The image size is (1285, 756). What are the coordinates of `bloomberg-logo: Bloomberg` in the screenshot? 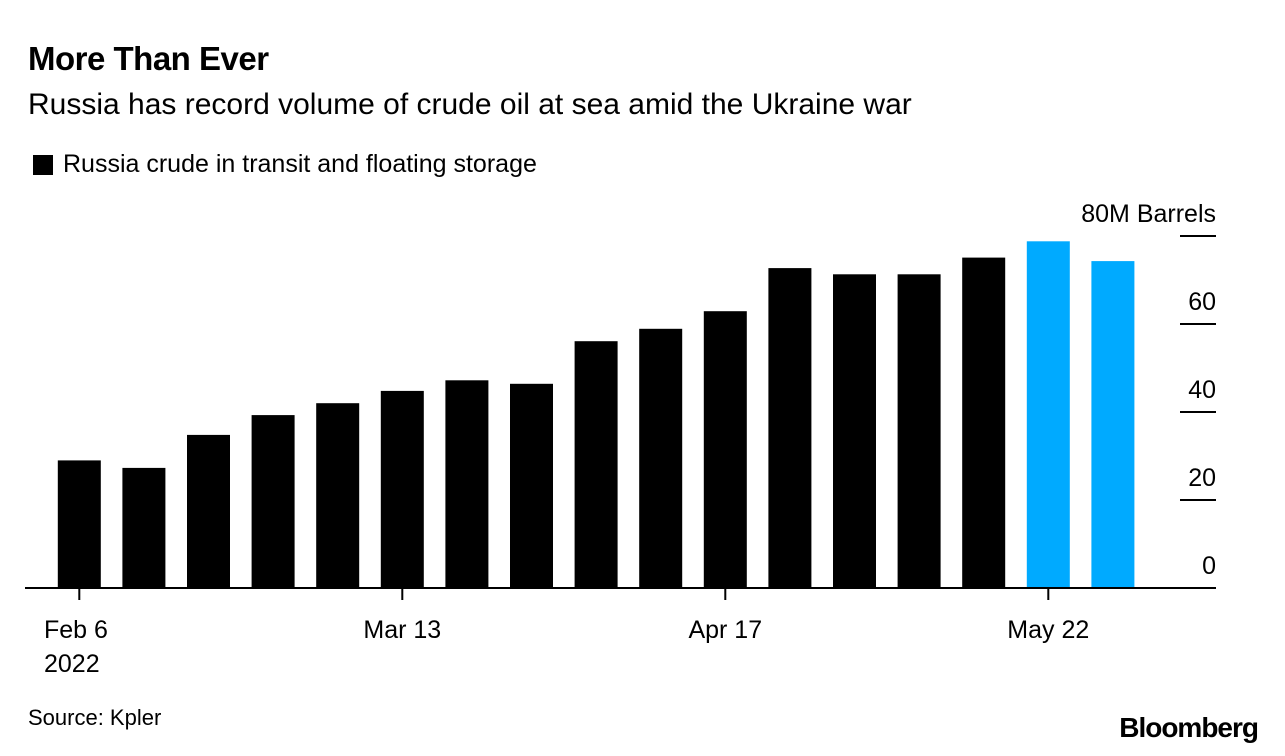 It's located at (1189, 727).